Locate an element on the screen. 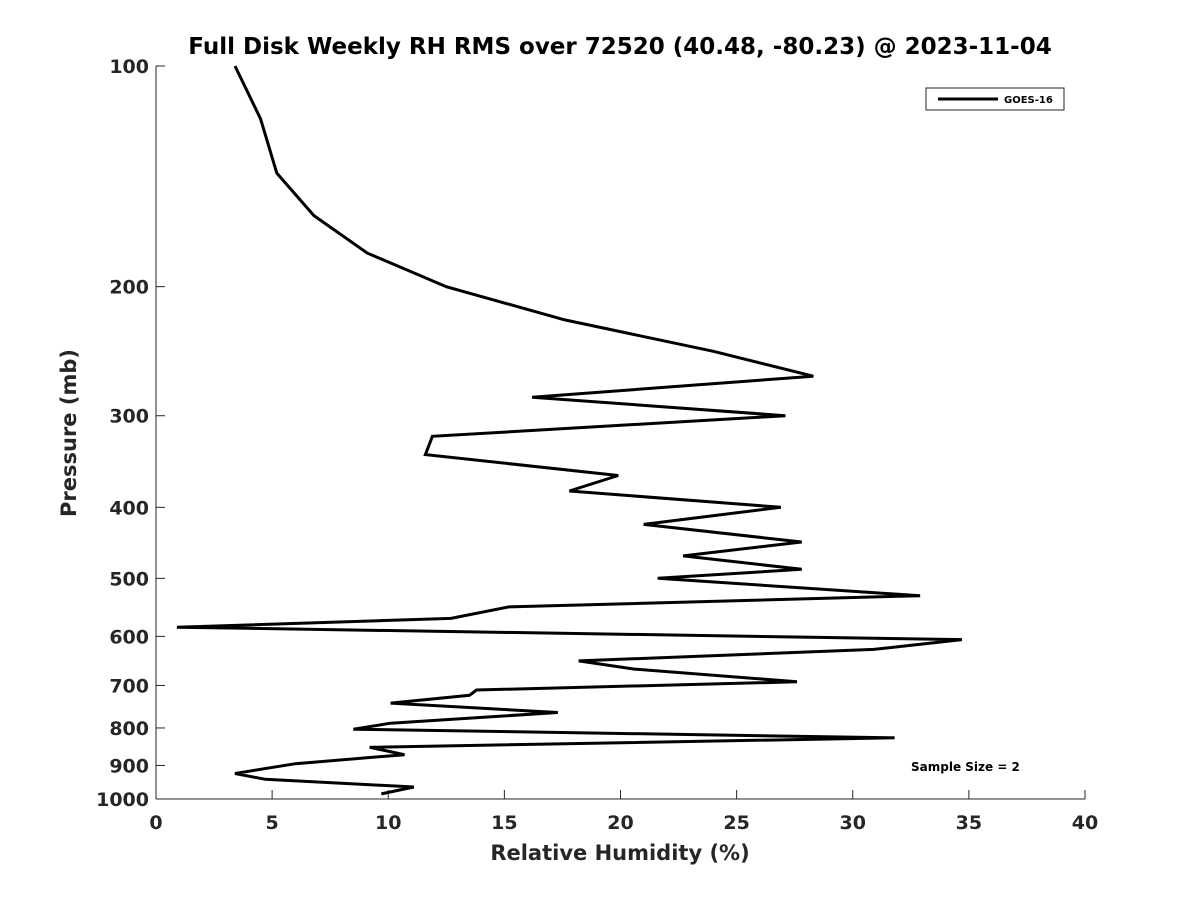  y-tick-label: 300 is located at coordinates (129, 417).